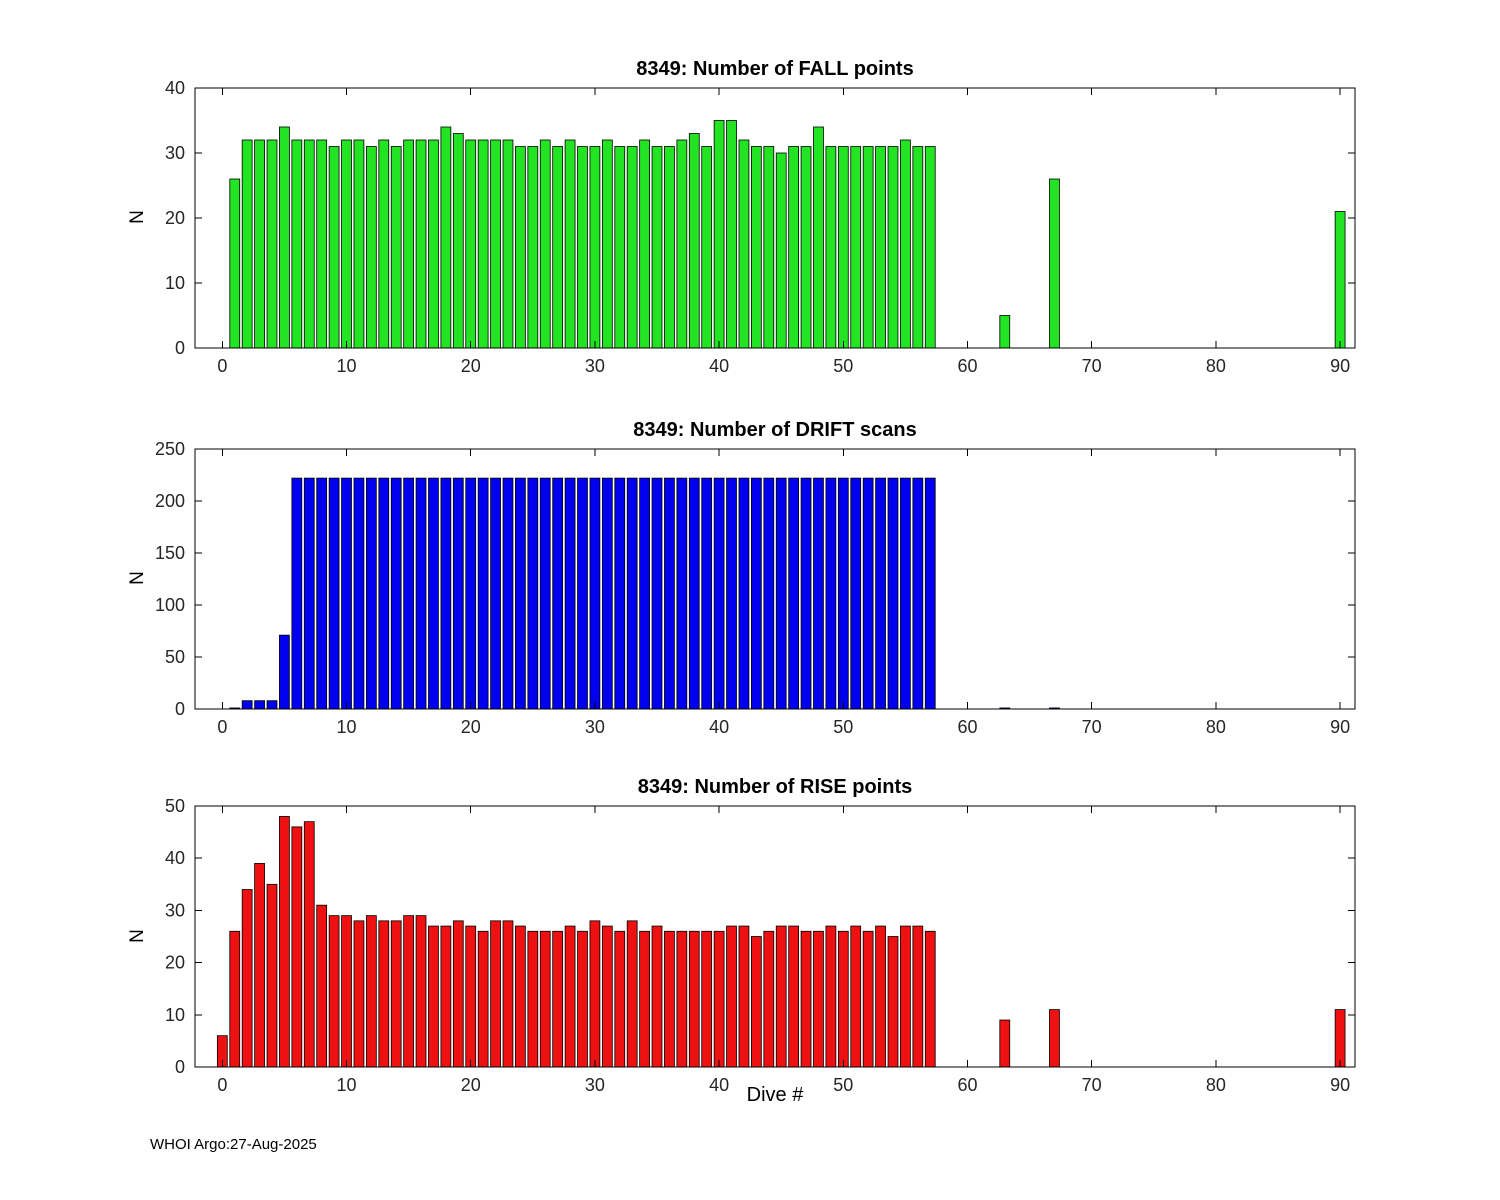 The image size is (1500, 1200). What do you see at coordinates (347, 727) in the screenshot?
I see `x-tick-label: 10` at bounding box center [347, 727].